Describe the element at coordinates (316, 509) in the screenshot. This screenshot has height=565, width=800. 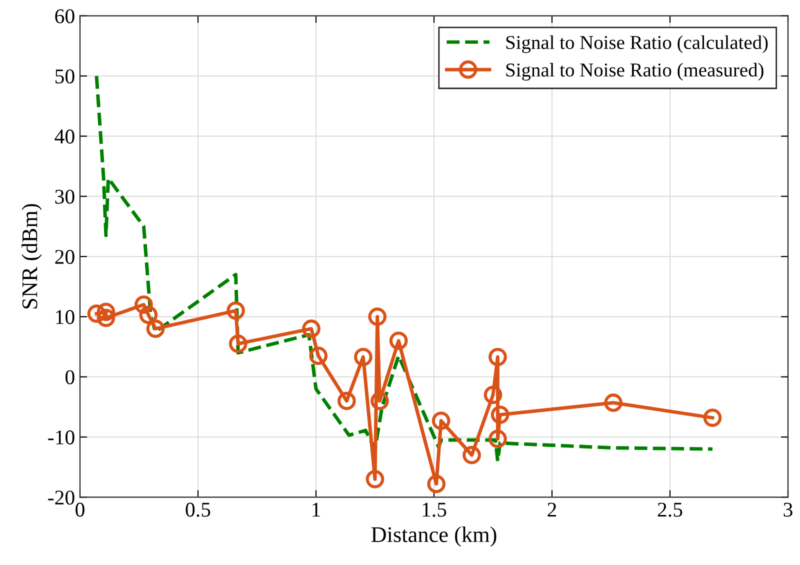
I see `x-tick-label: 1` at that location.